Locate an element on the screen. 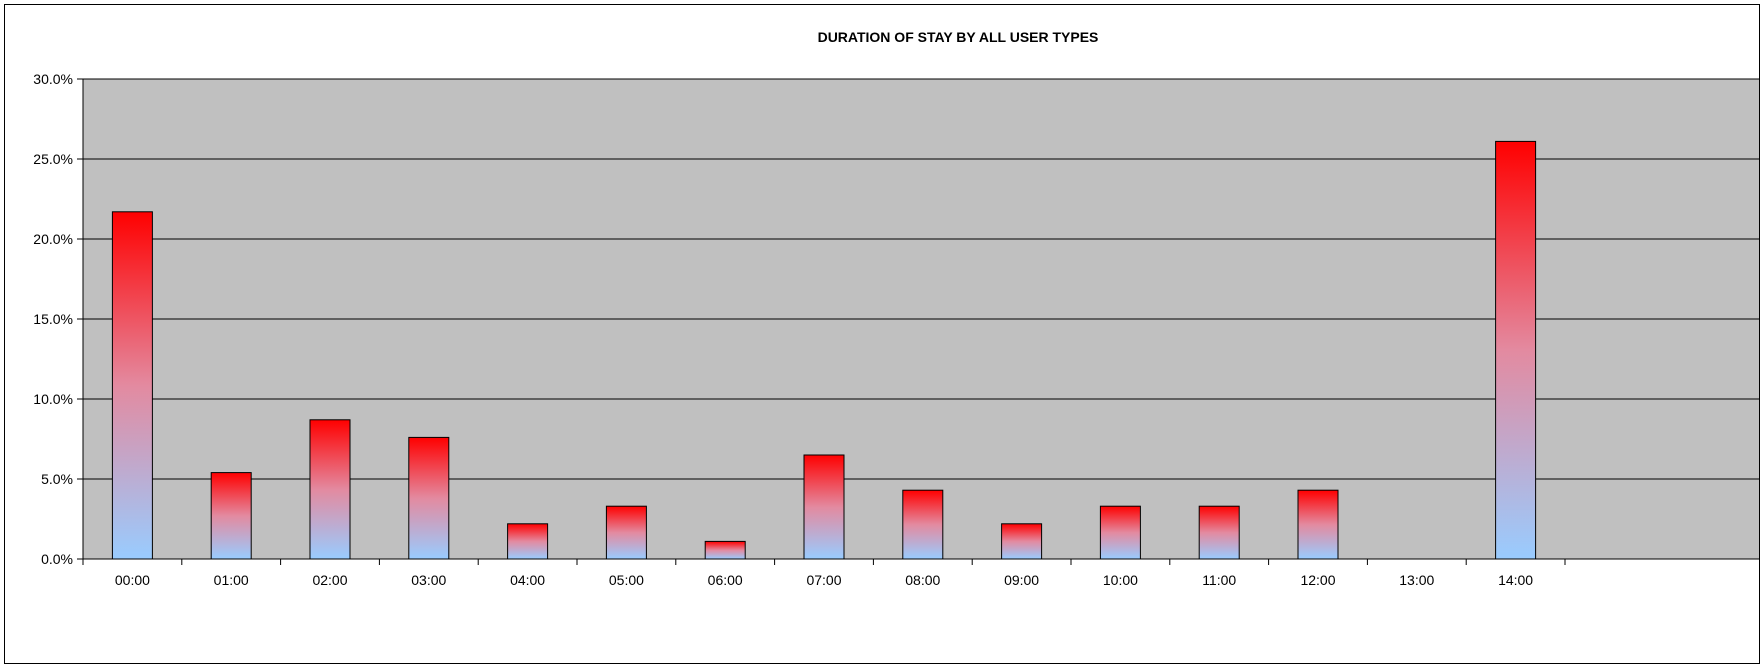 This screenshot has height=666, width=1762. y-tick-label: 30.0% is located at coordinates (53, 79).